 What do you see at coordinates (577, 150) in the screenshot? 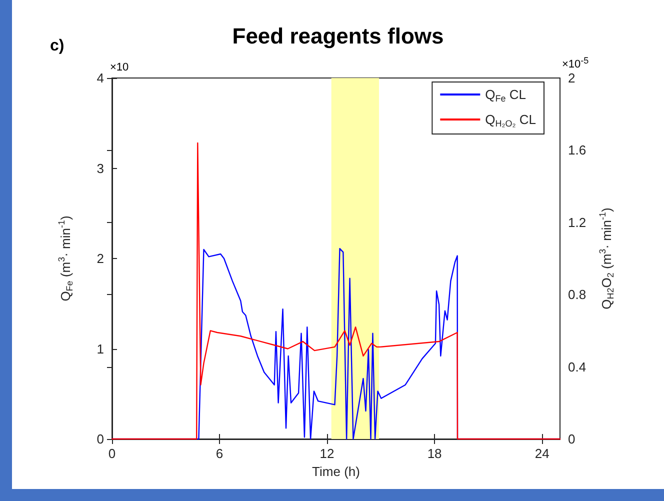
I see `y2-tick-label: 1.6` at bounding box center [577, 150].